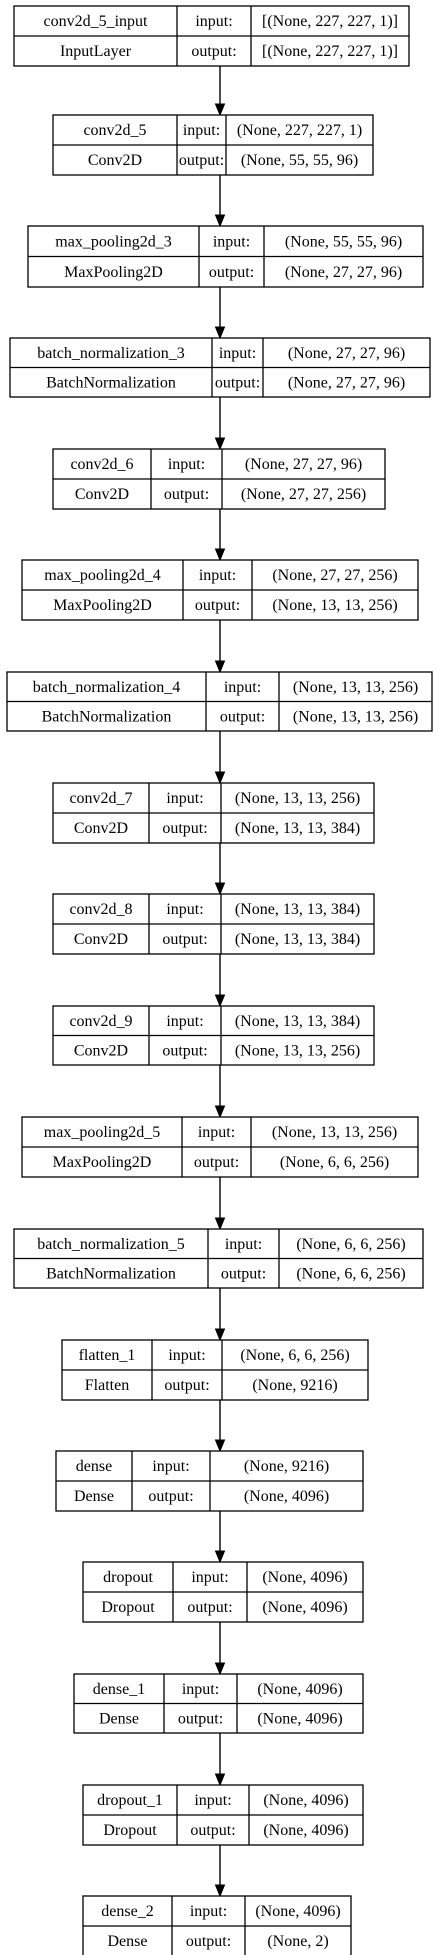 The width and height of the screenshot is (440, 1955). Describe the element at coordinates (102, 1132) in the screenshot. I see `layer-name: max_pooling2d_5` at that location.